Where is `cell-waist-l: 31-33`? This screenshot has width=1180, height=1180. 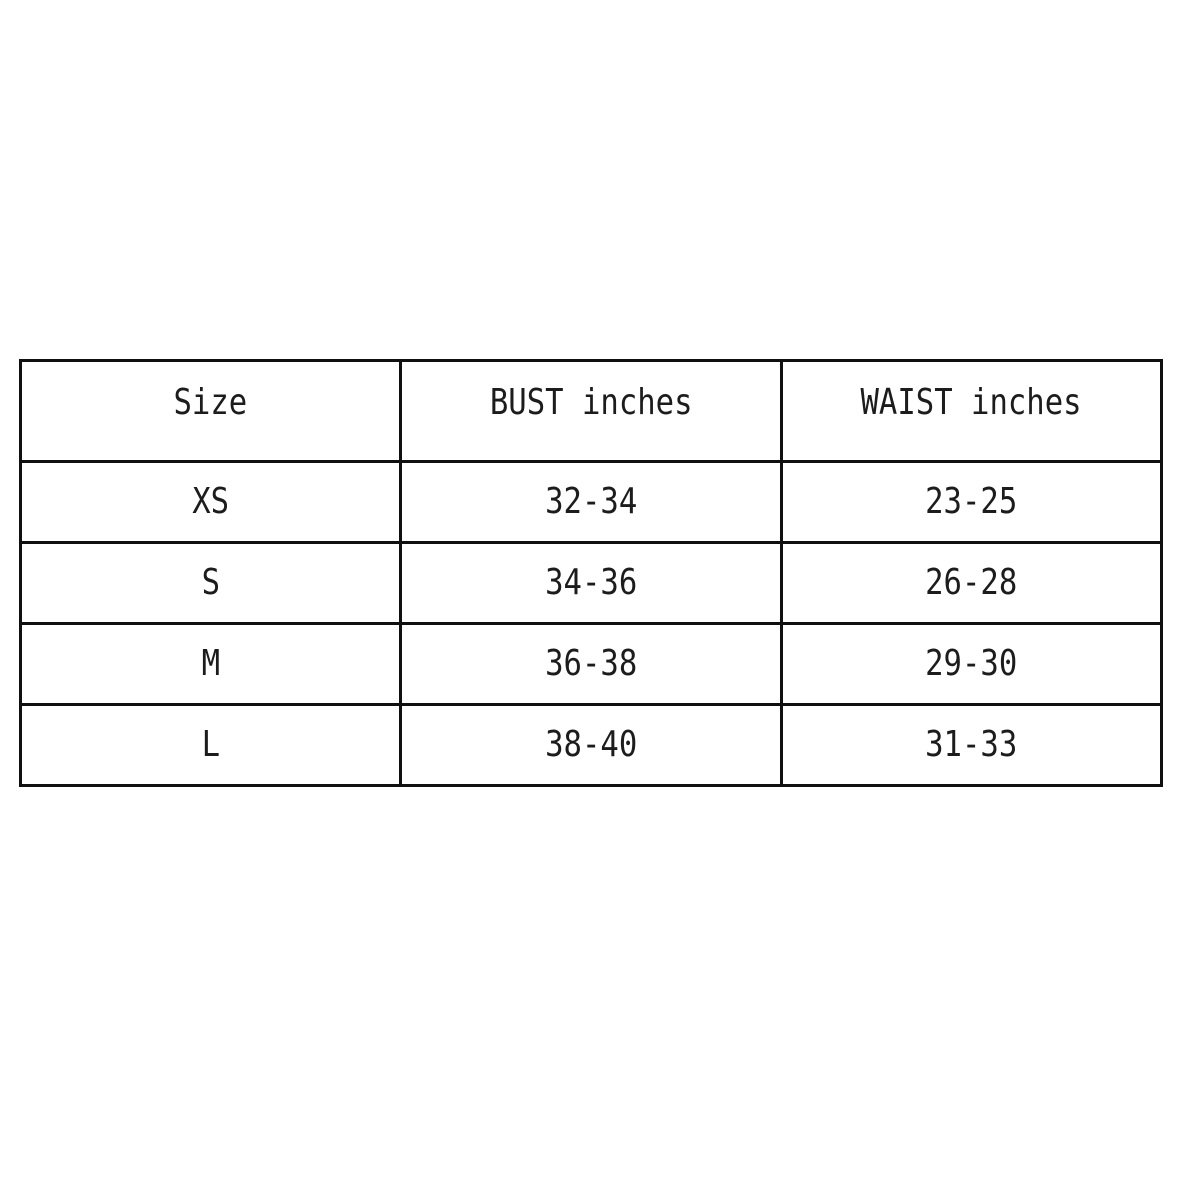 cell-waist-l: 31-33 is located at coordinates (971, 745).